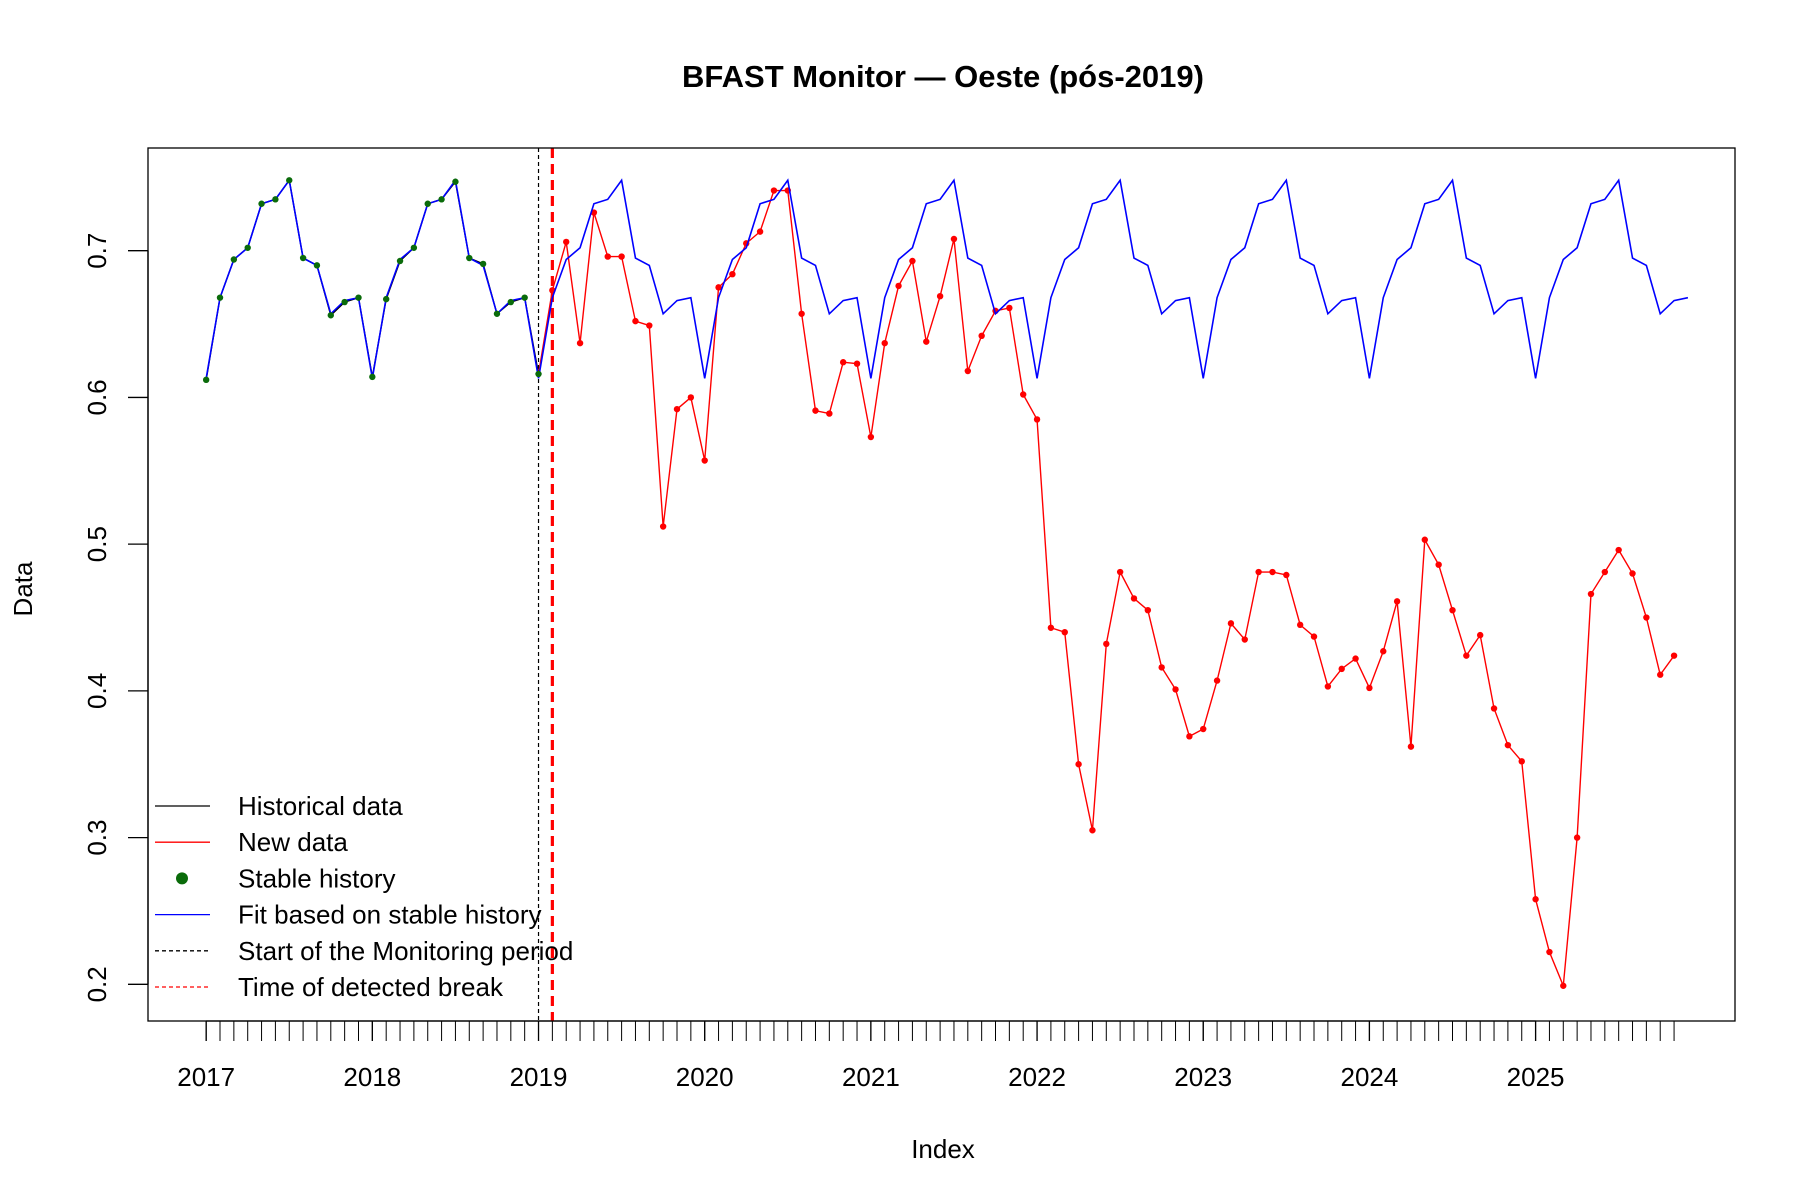 The height and width of the screenshot is (1200, 1800). I want to click on y-tick-label: 0.3, so click(97, 838).